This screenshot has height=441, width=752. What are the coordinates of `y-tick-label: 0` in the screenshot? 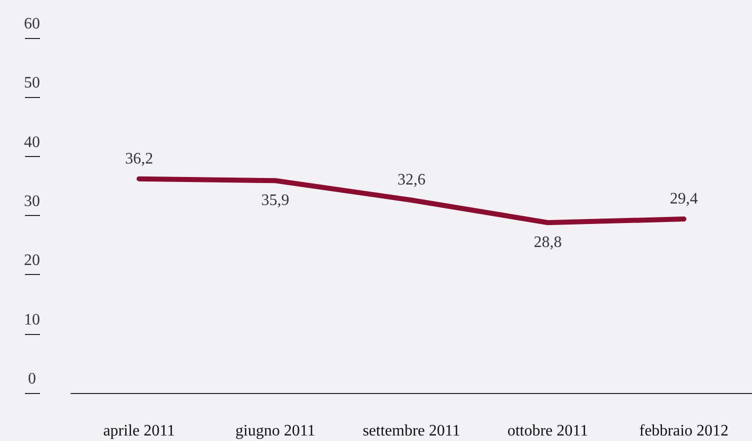 It's located at (32, 379).